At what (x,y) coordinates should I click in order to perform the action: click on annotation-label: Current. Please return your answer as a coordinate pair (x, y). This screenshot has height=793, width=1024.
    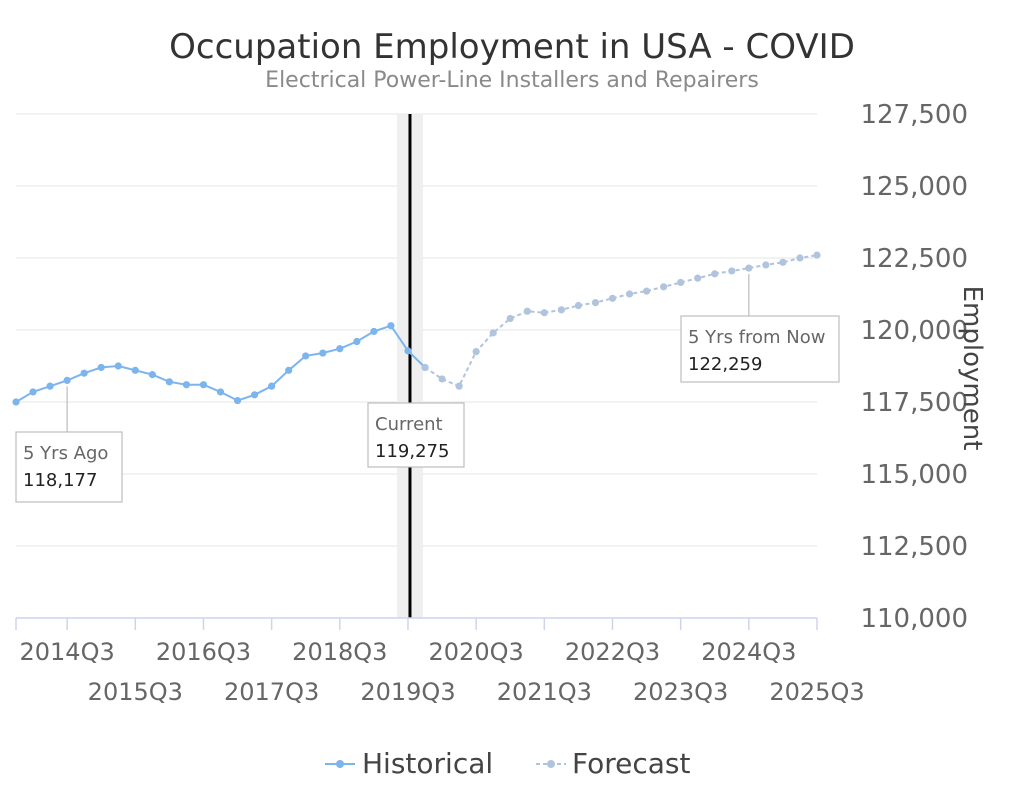
    Looking at the image, I should click on (409, 424).